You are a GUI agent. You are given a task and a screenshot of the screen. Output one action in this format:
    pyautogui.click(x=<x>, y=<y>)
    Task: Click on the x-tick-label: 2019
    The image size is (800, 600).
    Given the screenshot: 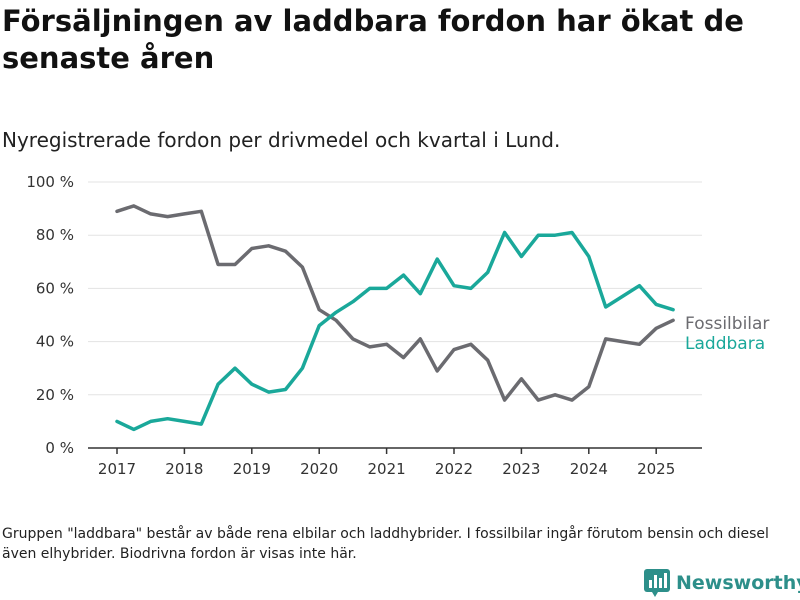 What is the action you would take?
    pyautogui.click(x=252, y=469)
    